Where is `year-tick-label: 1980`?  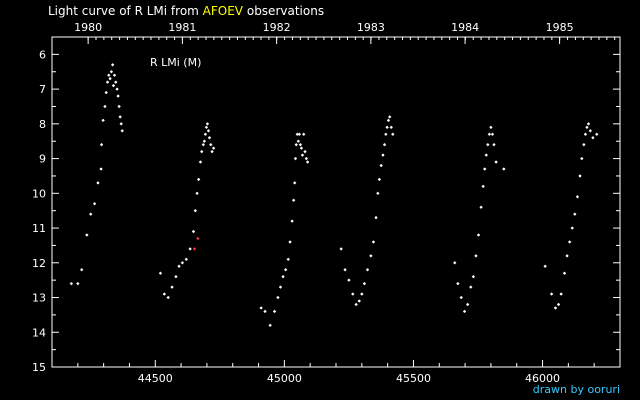
year-tick-label: 1980 is located at coordinates (88, 27).